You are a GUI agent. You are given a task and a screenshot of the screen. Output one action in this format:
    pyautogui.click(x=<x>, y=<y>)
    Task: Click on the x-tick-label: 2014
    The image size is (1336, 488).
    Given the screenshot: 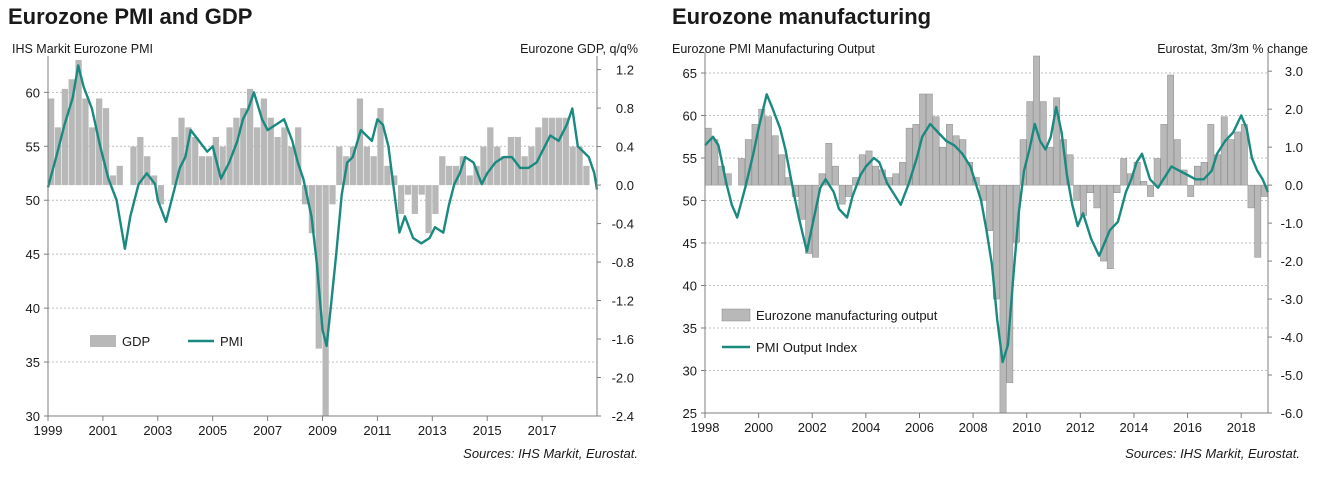 What is the action you would take?
    pyautogui.click(x=1133, y=427)
    